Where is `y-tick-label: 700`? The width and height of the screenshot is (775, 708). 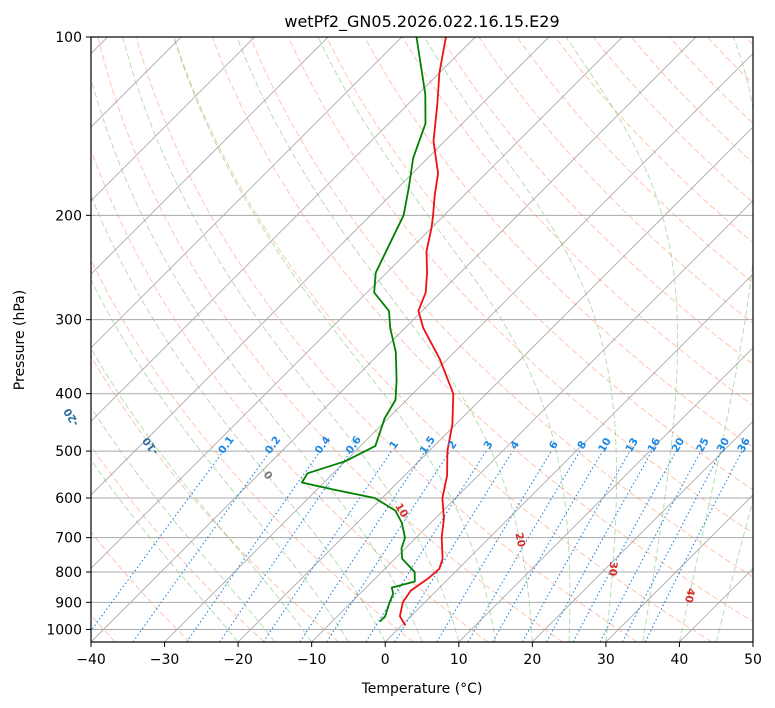
y-tick-label: 700 is located at coordinates (68, 539).